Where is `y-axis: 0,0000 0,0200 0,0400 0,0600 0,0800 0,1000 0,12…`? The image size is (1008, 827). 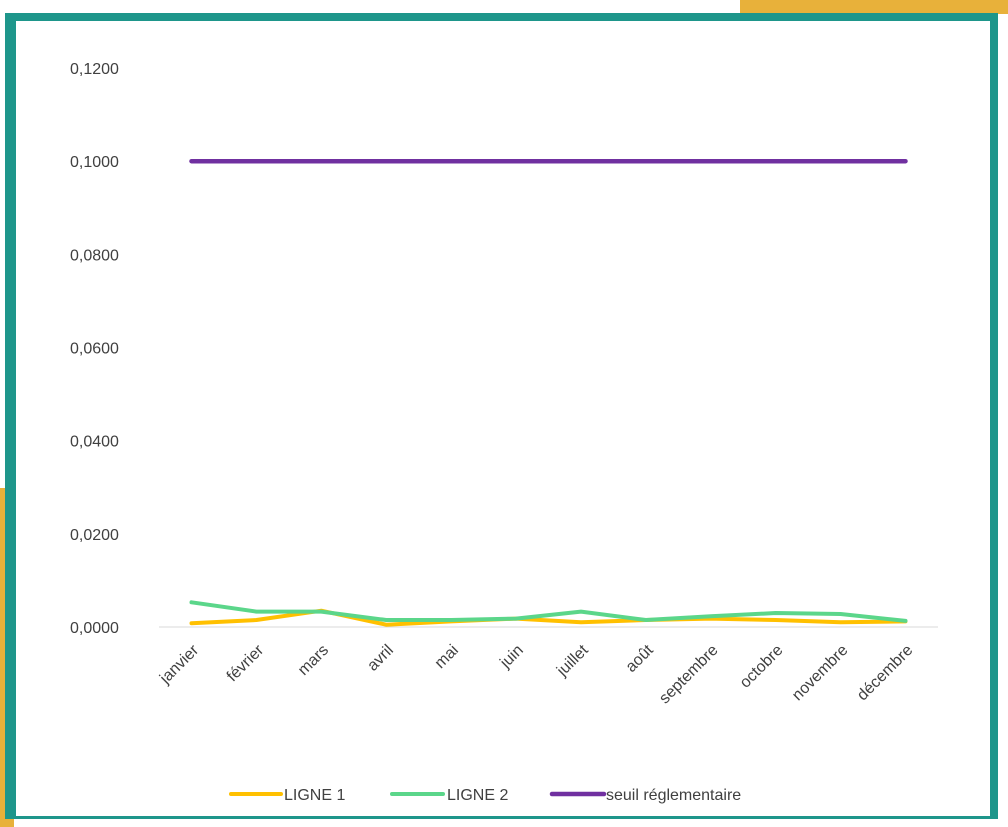
y-axis: 0,0000 0,0200 0,0400 0,0600 0,0800 0,1000 0,12… is located at coordinates (94, 349).